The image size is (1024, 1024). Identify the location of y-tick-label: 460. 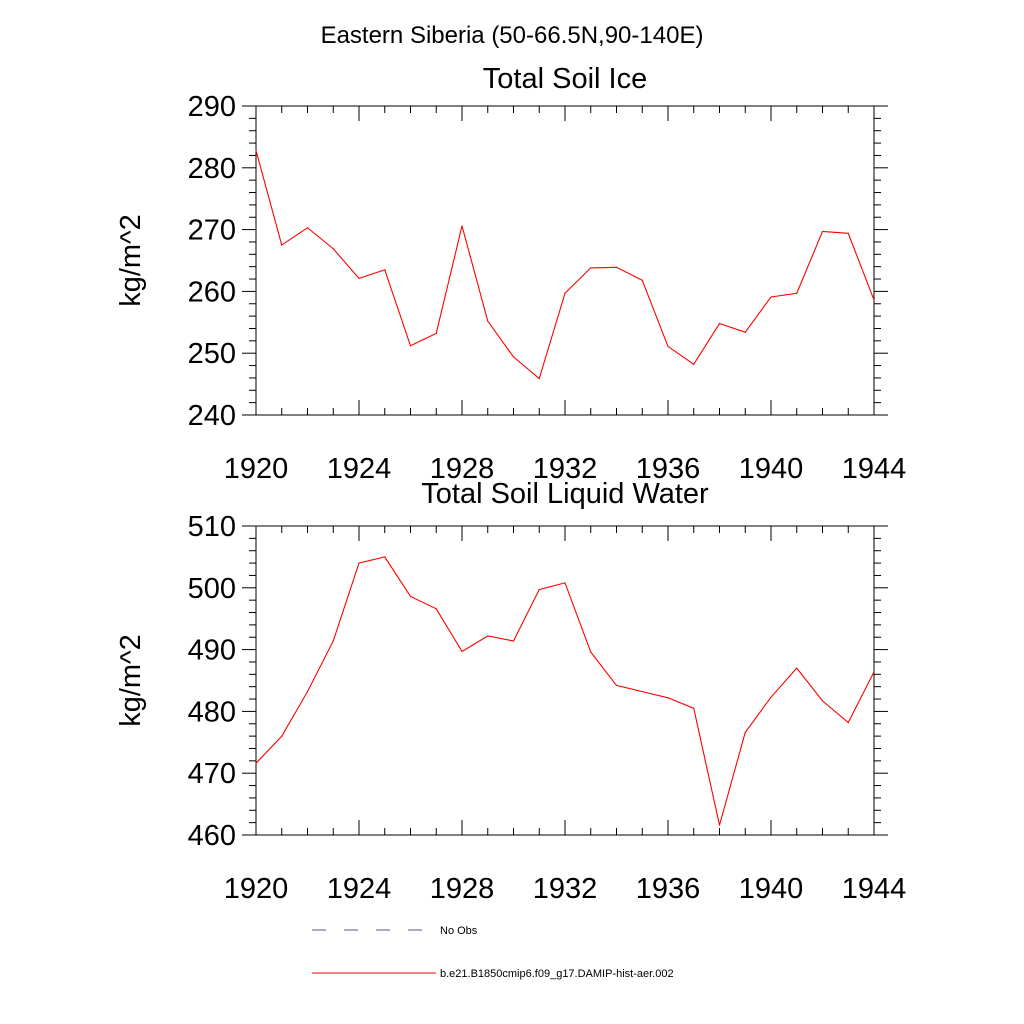
(212, 836).